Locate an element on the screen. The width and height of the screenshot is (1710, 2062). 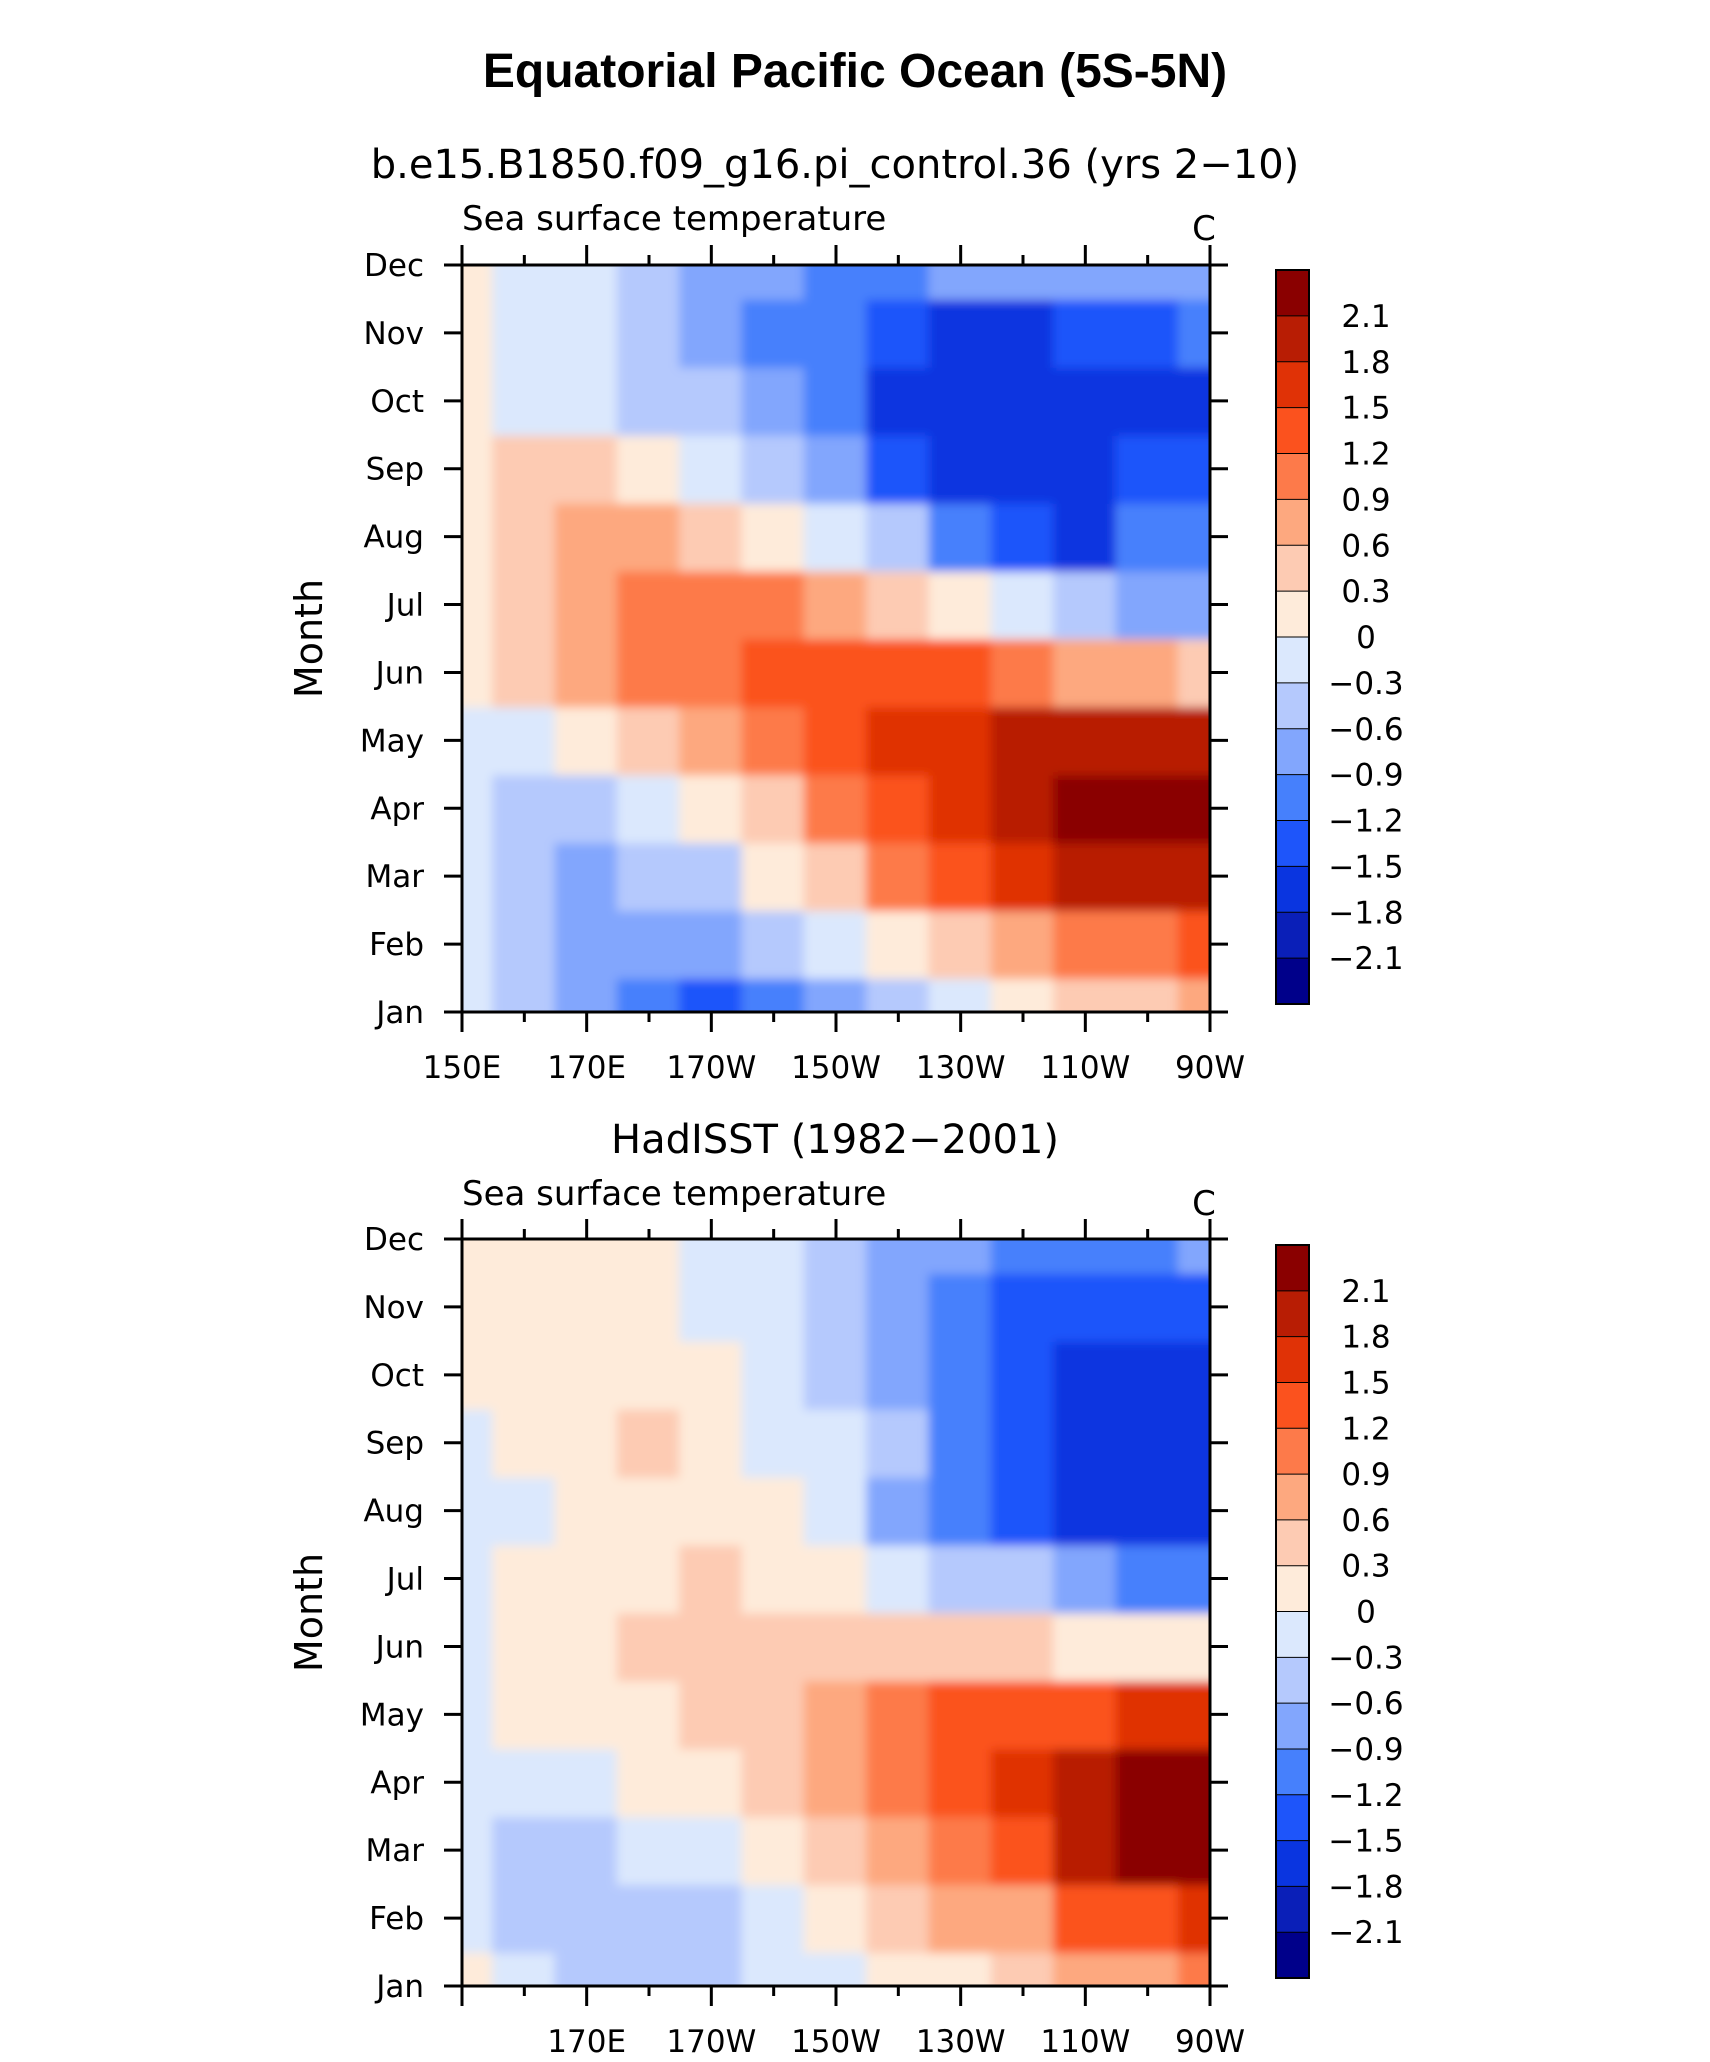
panel-subtitle: Sea surface temperature is located at coordinates (674, 1194).